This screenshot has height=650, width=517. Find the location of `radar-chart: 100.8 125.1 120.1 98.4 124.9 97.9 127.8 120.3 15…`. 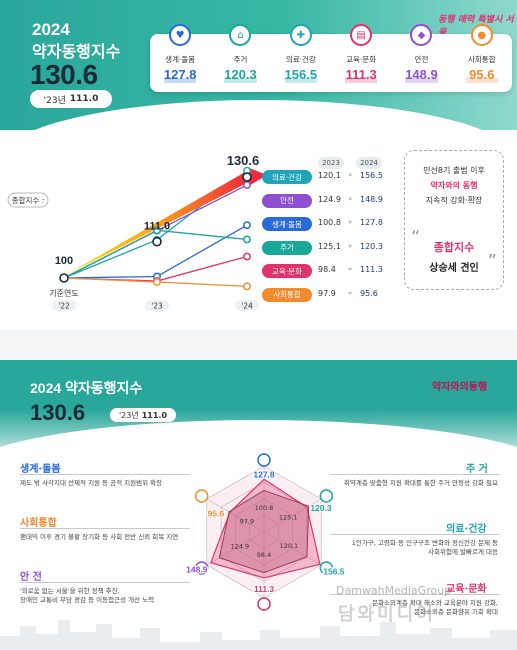

radar-chart: 100.8 125.1 120.1 98.4 124.9 97.9 127.8 120.3 15… is located at coordinates (265, 532).